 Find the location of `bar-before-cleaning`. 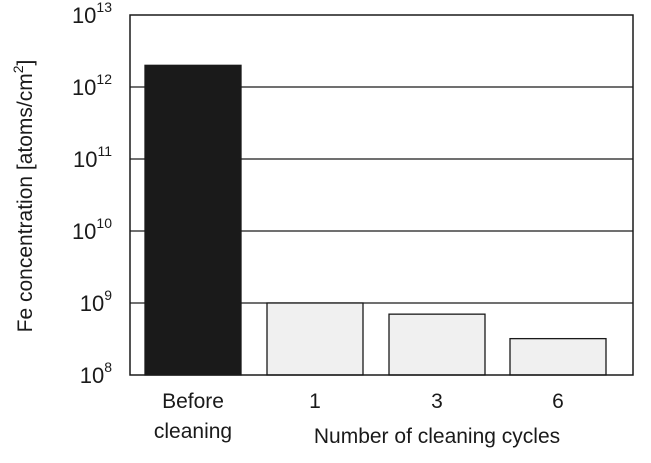

bar-before-cleaning is located at coordinates (193, 220).